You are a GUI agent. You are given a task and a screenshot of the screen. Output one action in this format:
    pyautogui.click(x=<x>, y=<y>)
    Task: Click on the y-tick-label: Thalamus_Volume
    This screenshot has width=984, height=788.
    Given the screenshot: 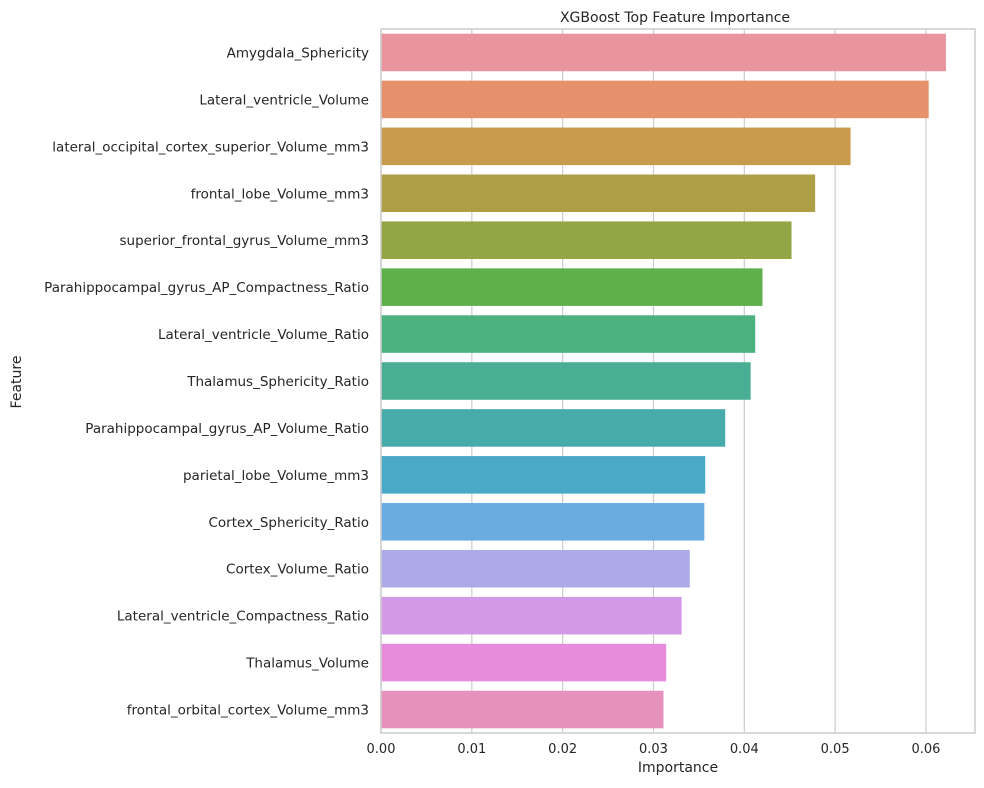 What is the action you would take?
    pyautogui.click(x=307, y=664)
    